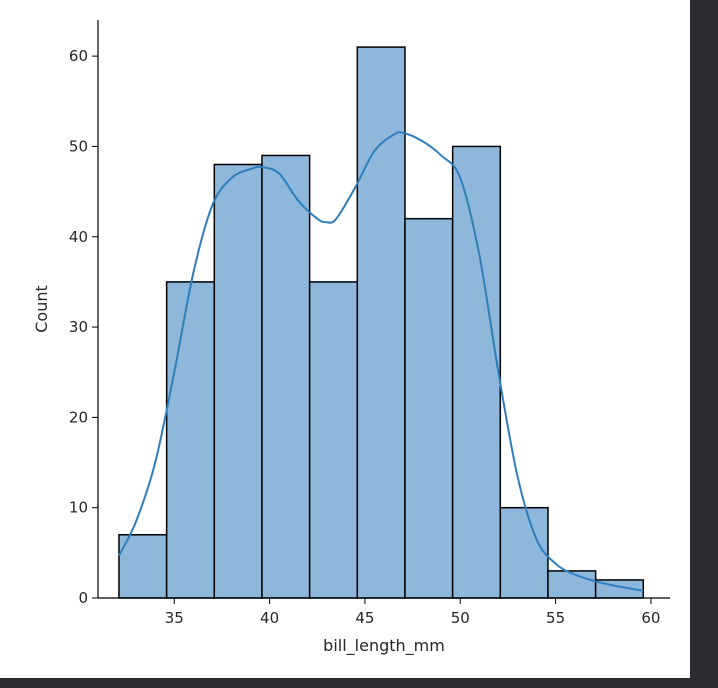  What do you see at coordinates (78, 237) in the screenshot?
I see `y-tick-label-40: 40` at bounding box center [78, 237].